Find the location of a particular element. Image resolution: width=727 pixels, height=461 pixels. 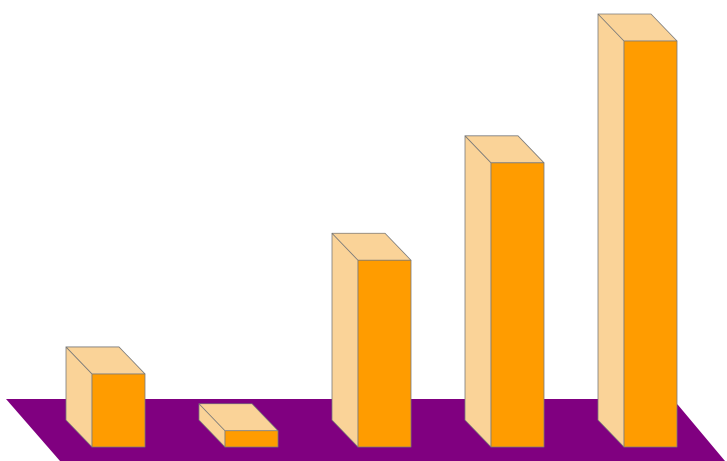

bar-3-side is located at coordinates (345, 340).